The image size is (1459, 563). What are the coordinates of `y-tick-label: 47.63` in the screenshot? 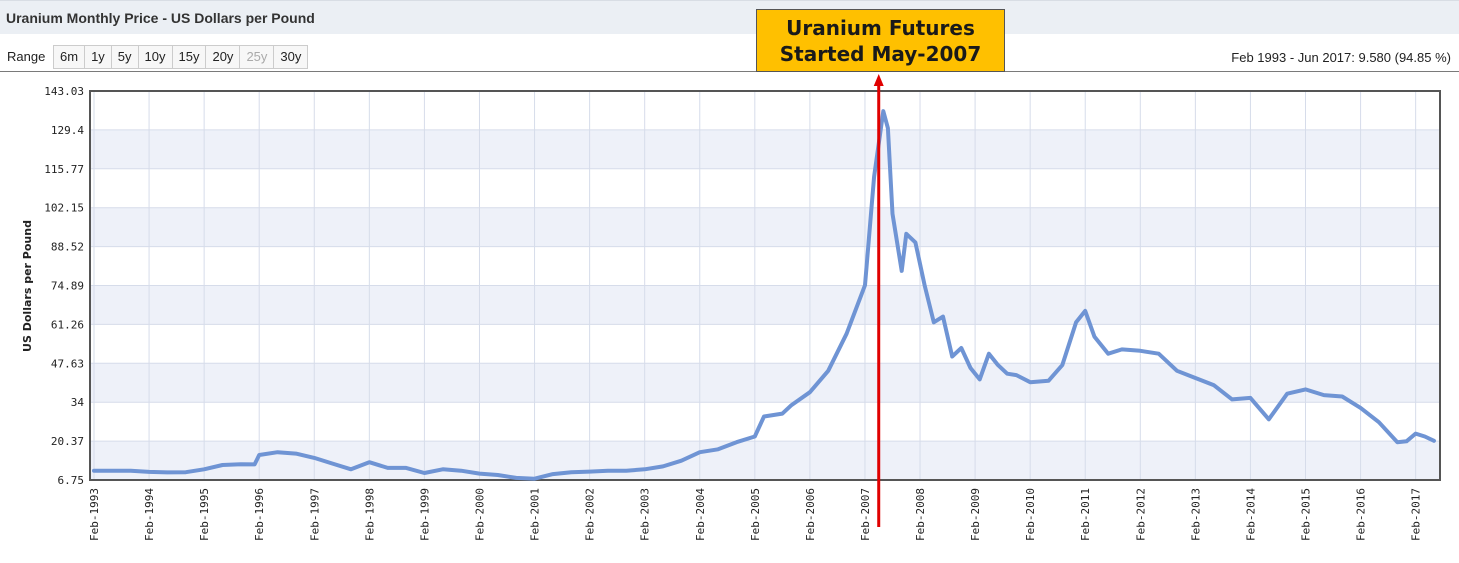 It's located at (67, 363).